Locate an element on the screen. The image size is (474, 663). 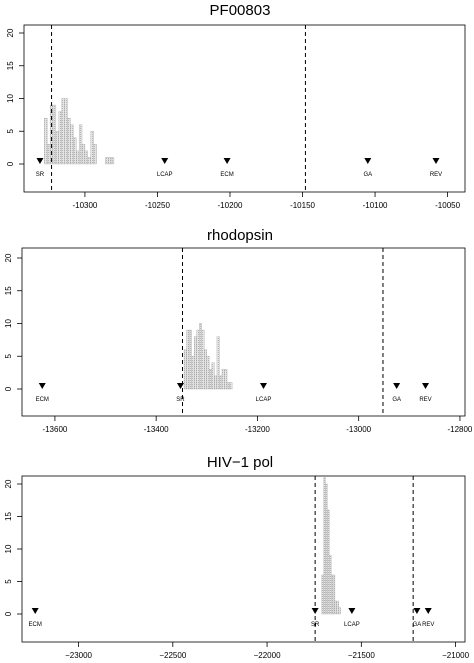
x-tick-label: -13400 is located at coordinates (156, 429).